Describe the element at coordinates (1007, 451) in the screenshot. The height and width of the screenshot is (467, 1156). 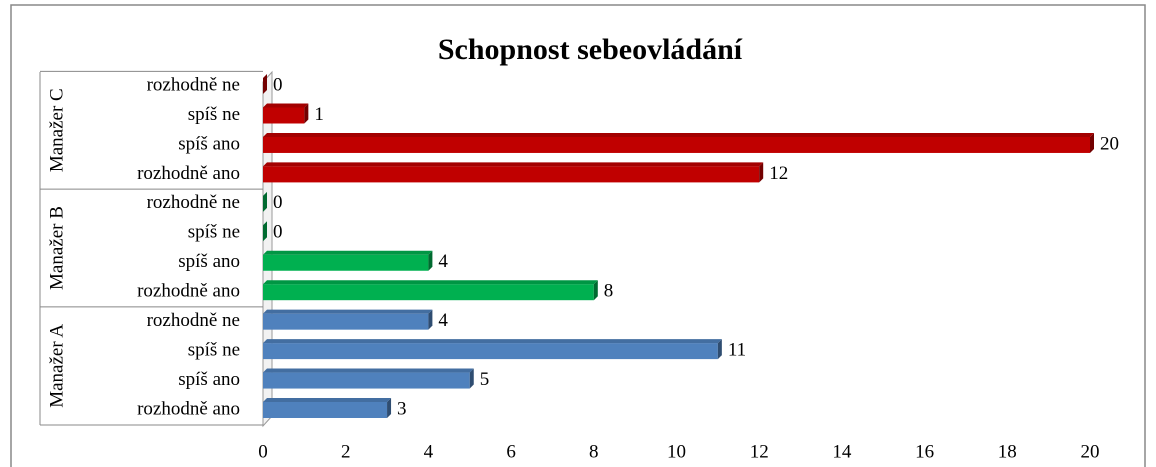
I see `x-tick-label: 18` at that location.